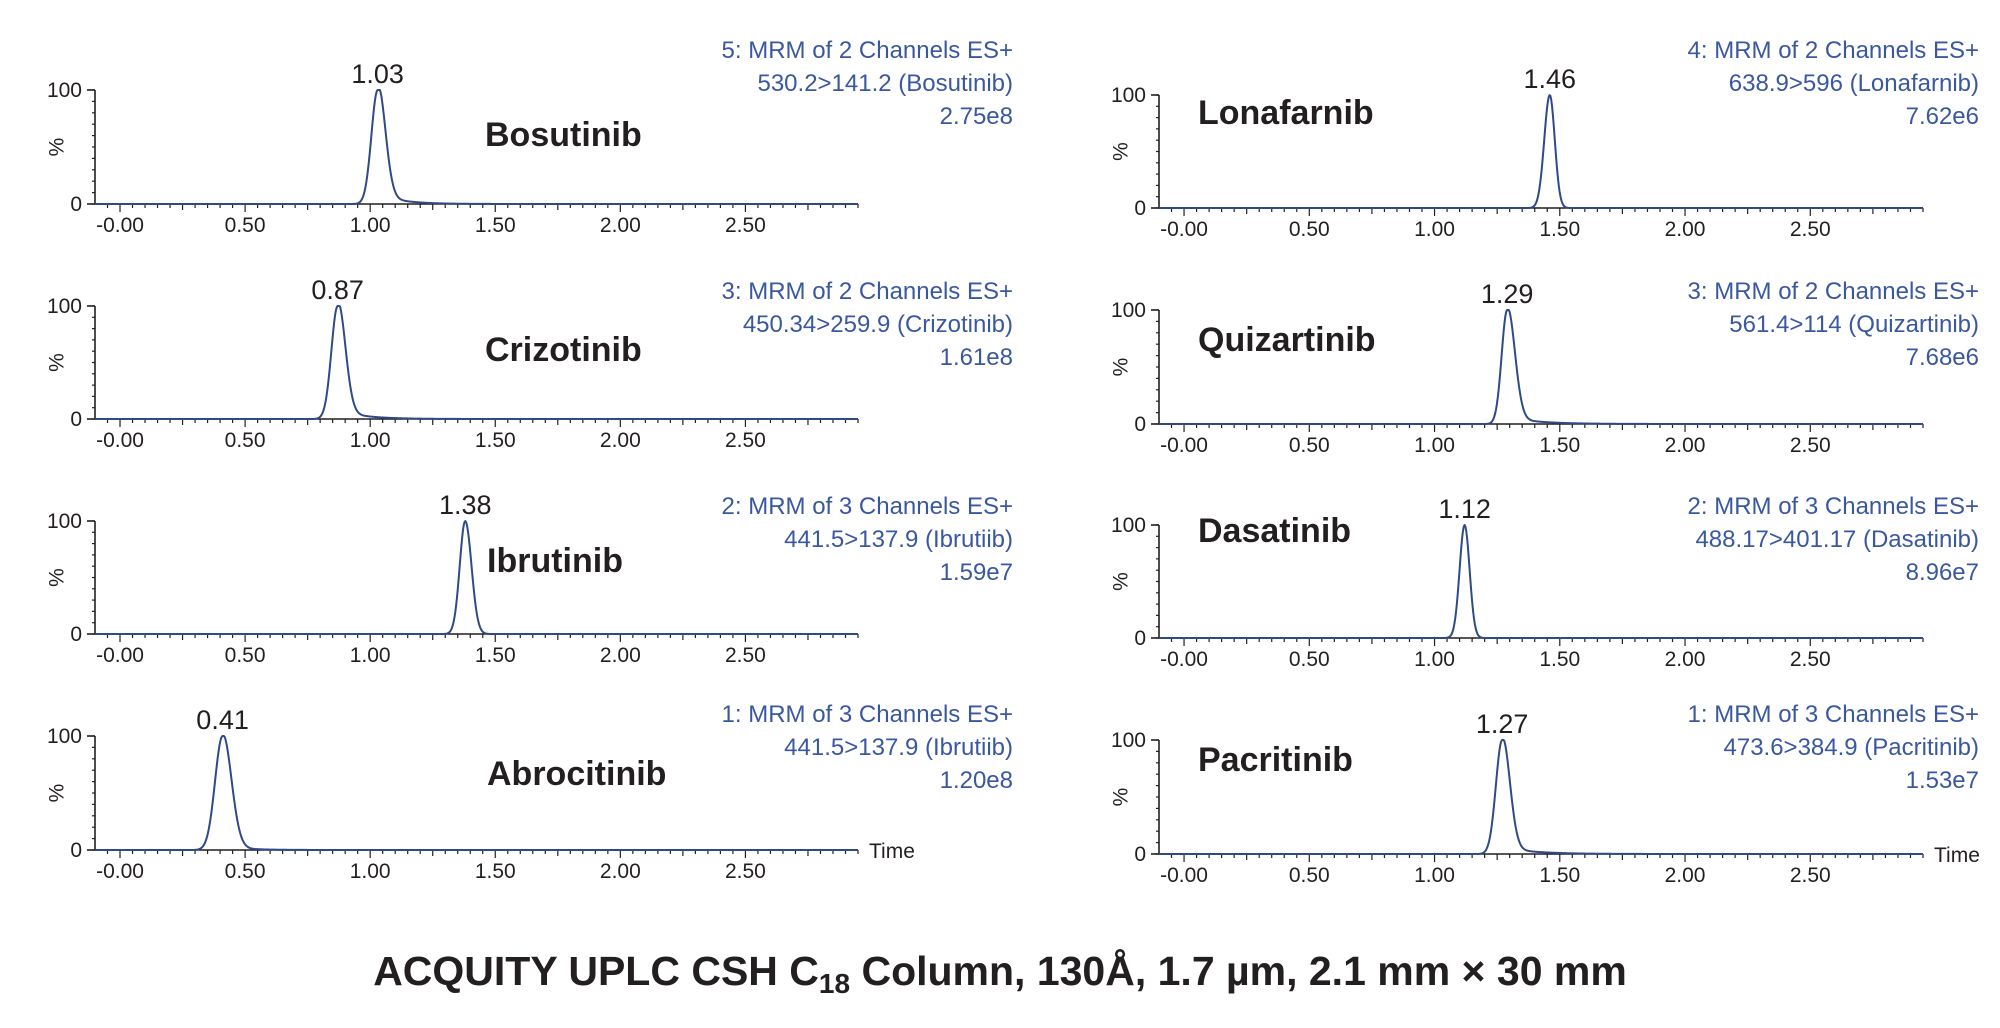  What do you see at coordinates (976, 780) in the screenshot?
I see `channel-info-line: 1.20e8` at bounding box center [976, 780].